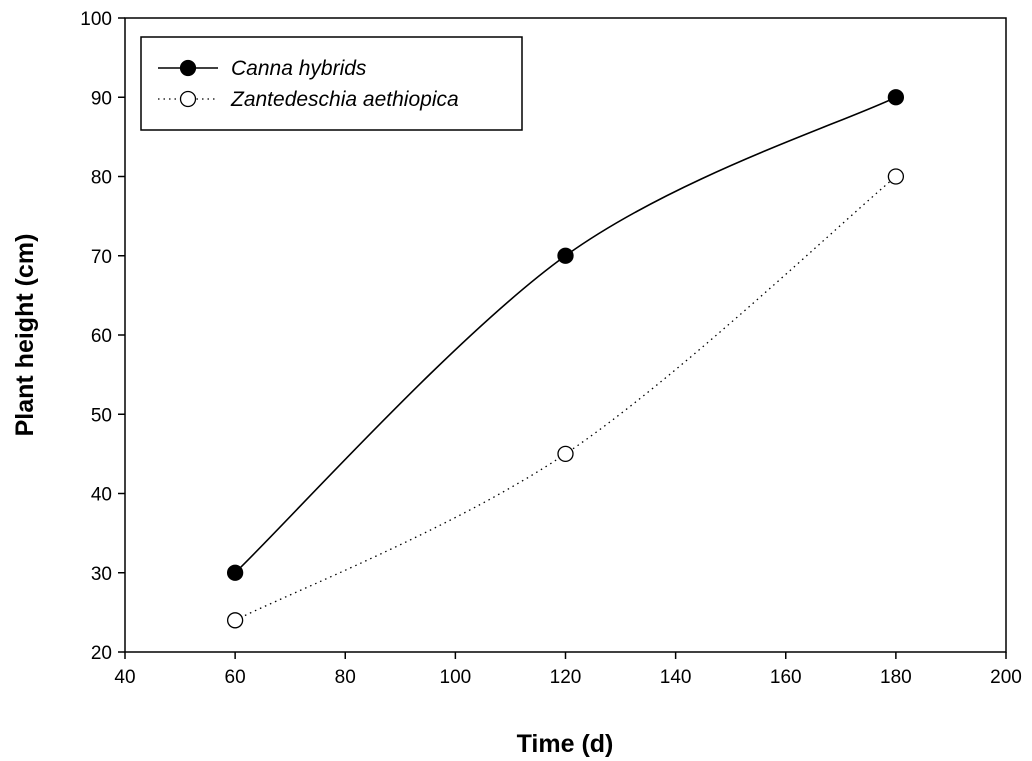 This screenshot has width=1032, height=761. Describe the element at coordinates (345, 677) in the screenshot. I see `x-tick-label: 80` at that location.